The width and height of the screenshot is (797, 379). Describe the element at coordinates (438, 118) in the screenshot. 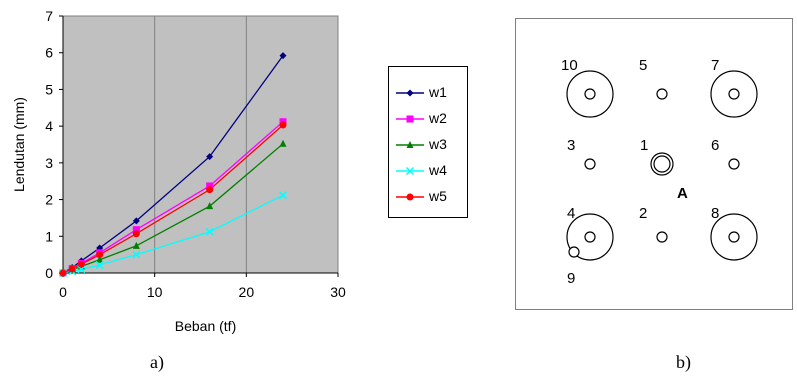

I see `legend-label-w2: w2` at that location.